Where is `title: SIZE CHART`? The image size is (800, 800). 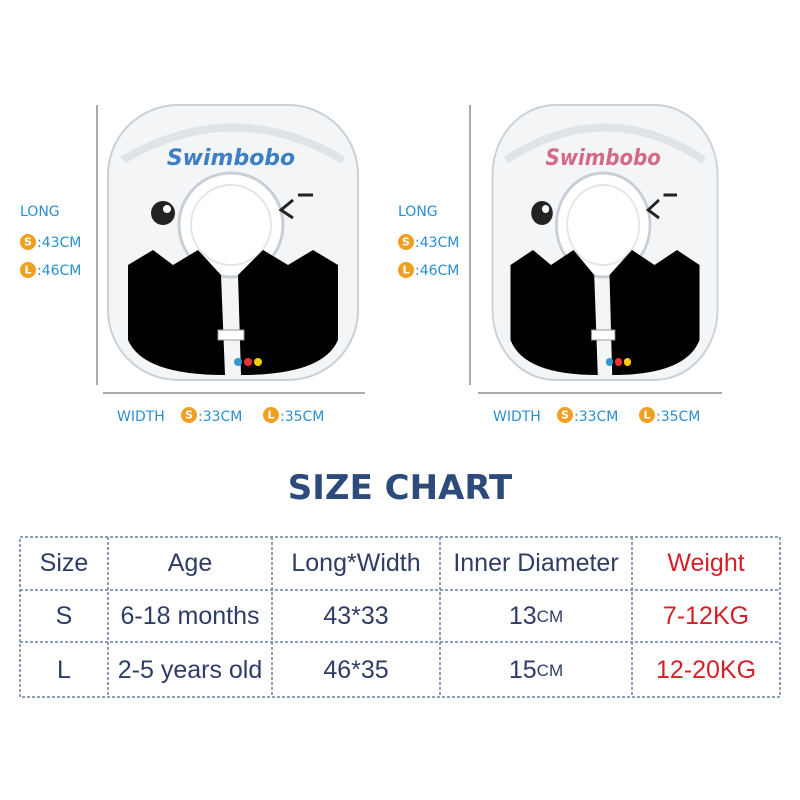 title: SIZE CHART is located at coordinates (400, 488).